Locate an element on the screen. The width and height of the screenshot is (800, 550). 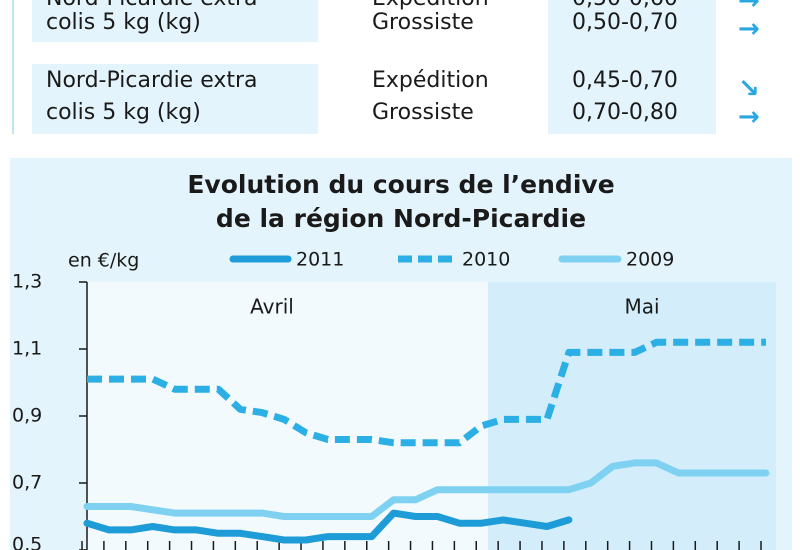
price-range: 0,50-0,70 is located at coordinates (625, 22).